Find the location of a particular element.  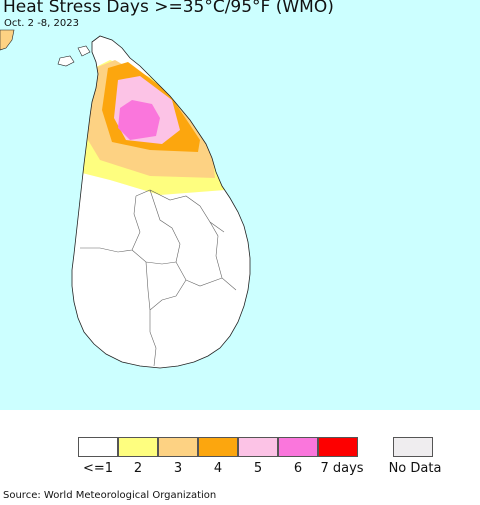

legend-label-6: 6 is located at coordinates (298, 468).